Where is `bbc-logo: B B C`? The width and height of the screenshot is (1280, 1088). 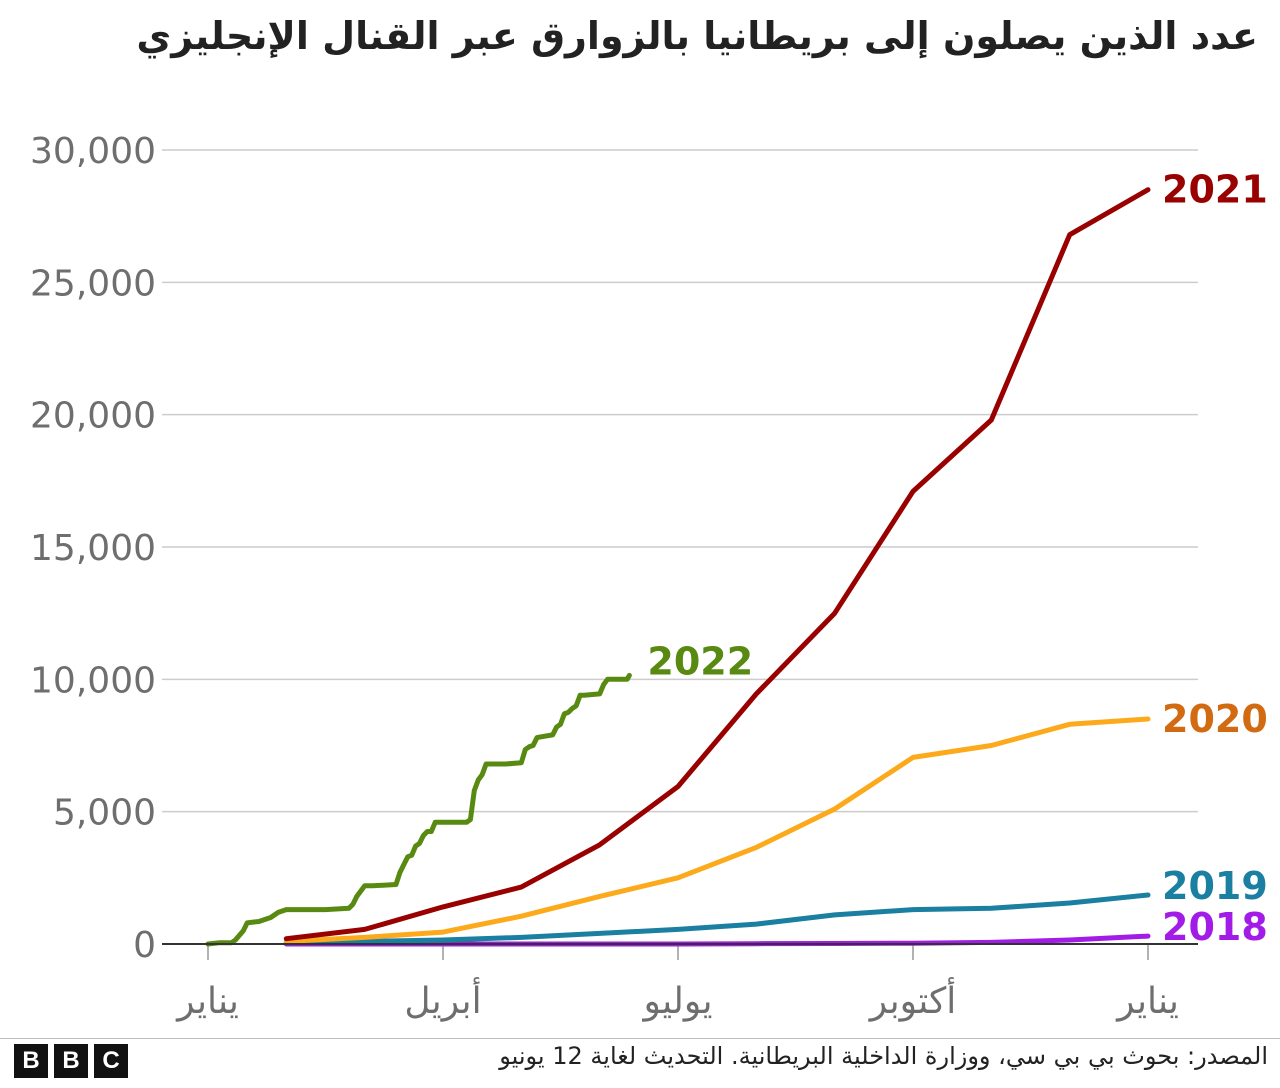
bbc-logo: B B C is located at coordinates (71, 1061).